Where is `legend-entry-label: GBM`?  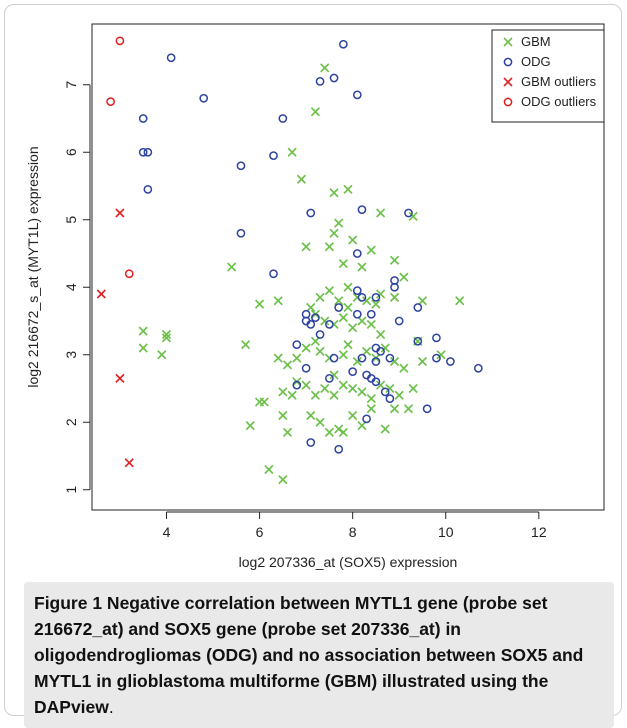
legend-entry-label: GBM is located at coordinates (536, 41).